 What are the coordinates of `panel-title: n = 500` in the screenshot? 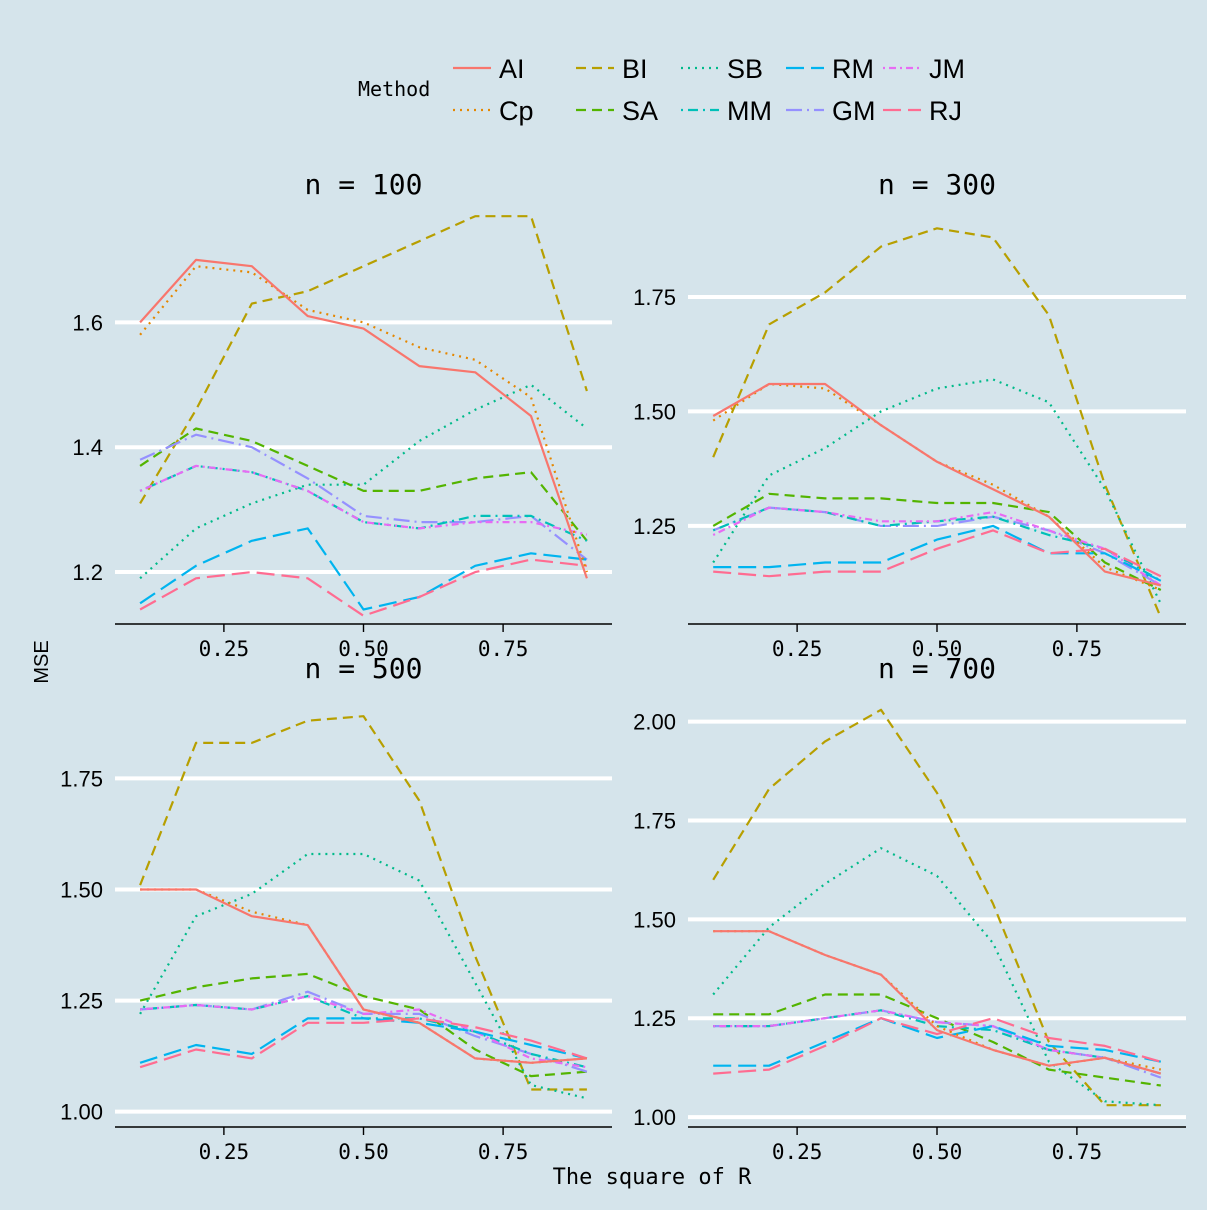 It's located at (363, 668).